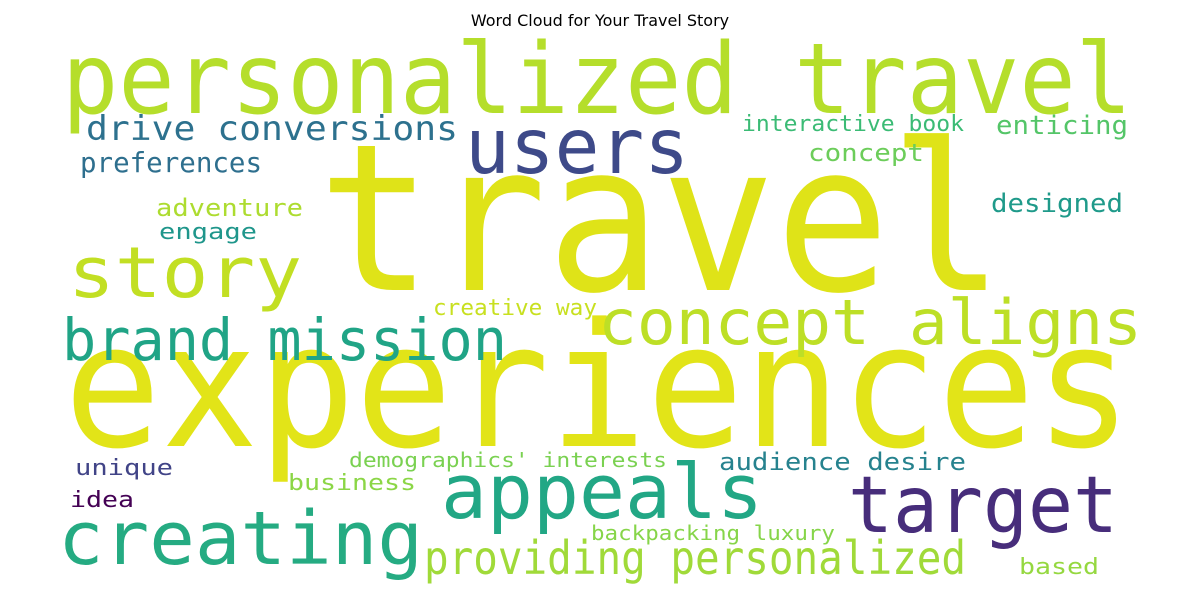 This screenshot has height=600, width=1200. What do you see at coordinates (713, 533) in the screenshot?
I see `word-backpacking-luxury: backpacking luxury` at bounding box center [713, 533].